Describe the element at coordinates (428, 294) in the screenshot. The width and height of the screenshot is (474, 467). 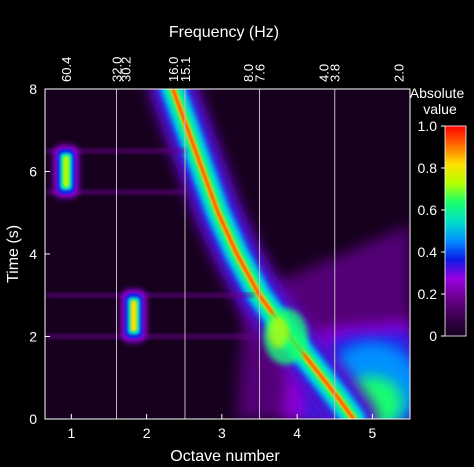
I see `colorbar-tick-label: 0.2` at that location.